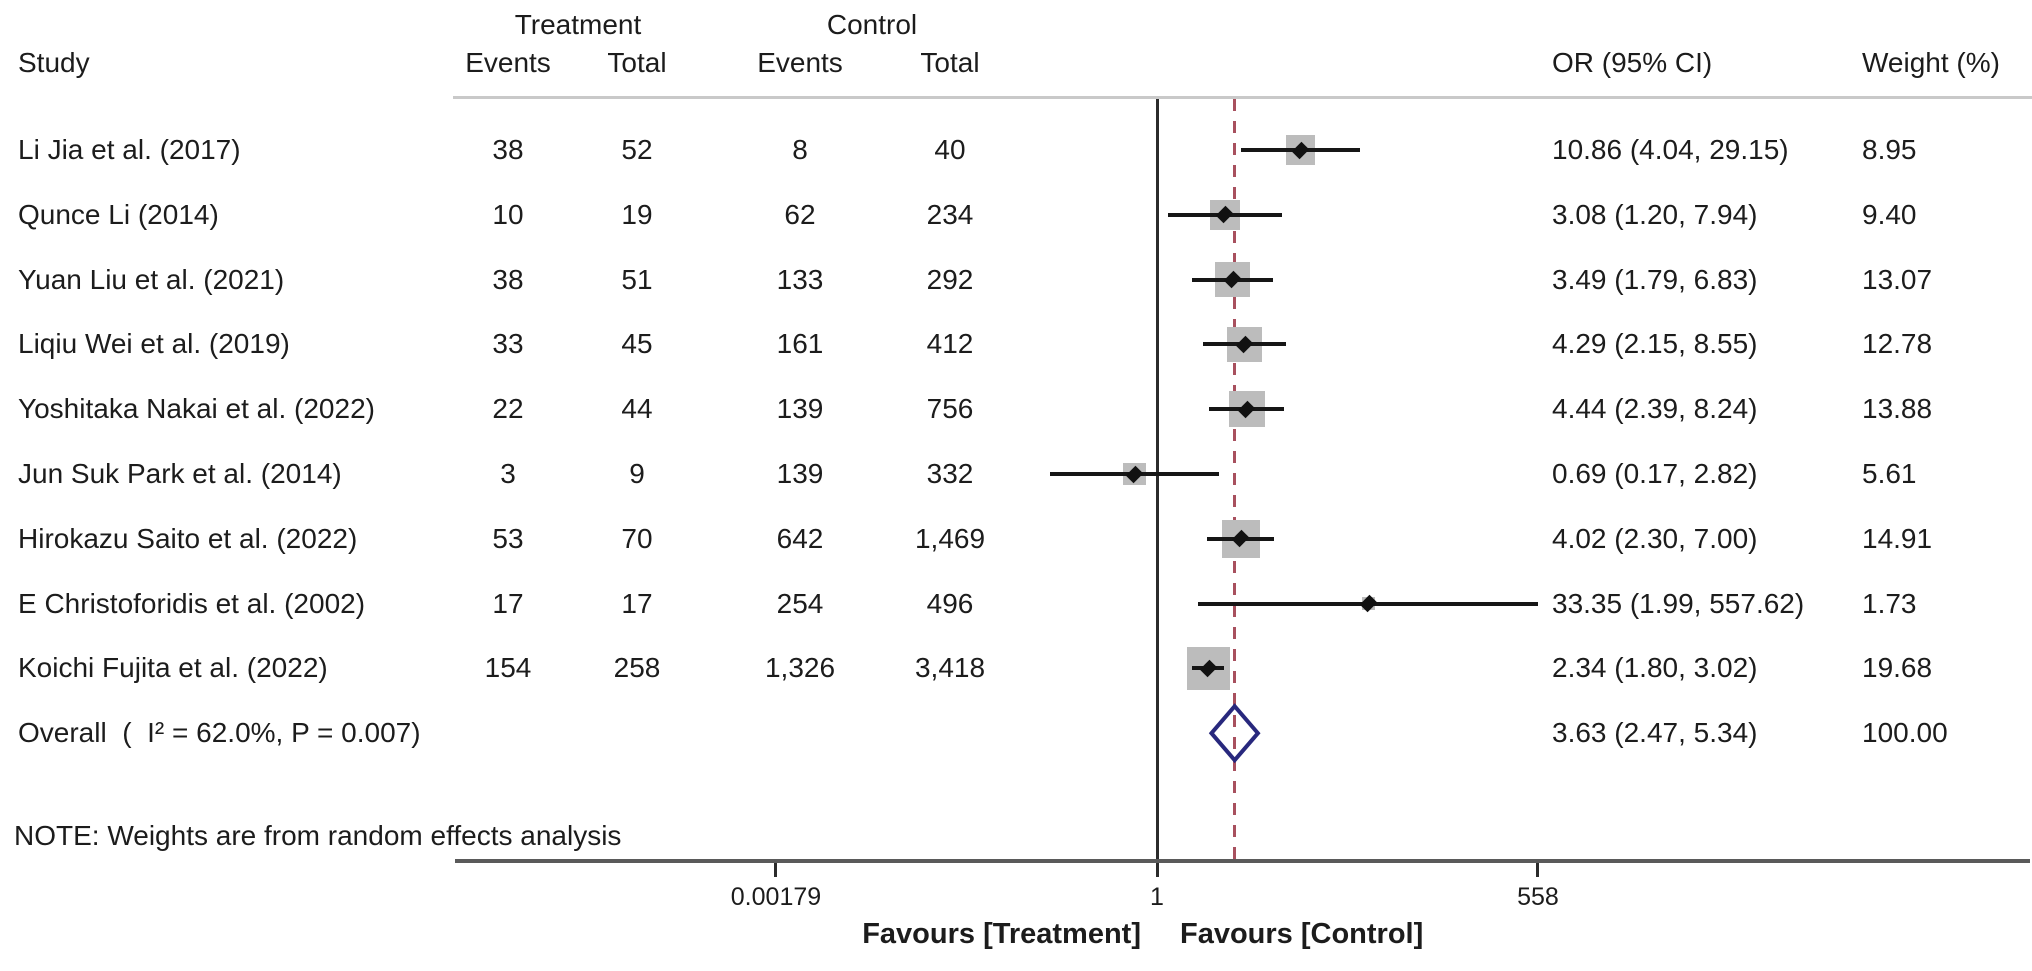 This screenshot has width=2032, height=971. What do you see at coordinates (118, 214) in the screenshot?
I see `study-label: Qunce Li (2014)` at bounding box center [118, 214].